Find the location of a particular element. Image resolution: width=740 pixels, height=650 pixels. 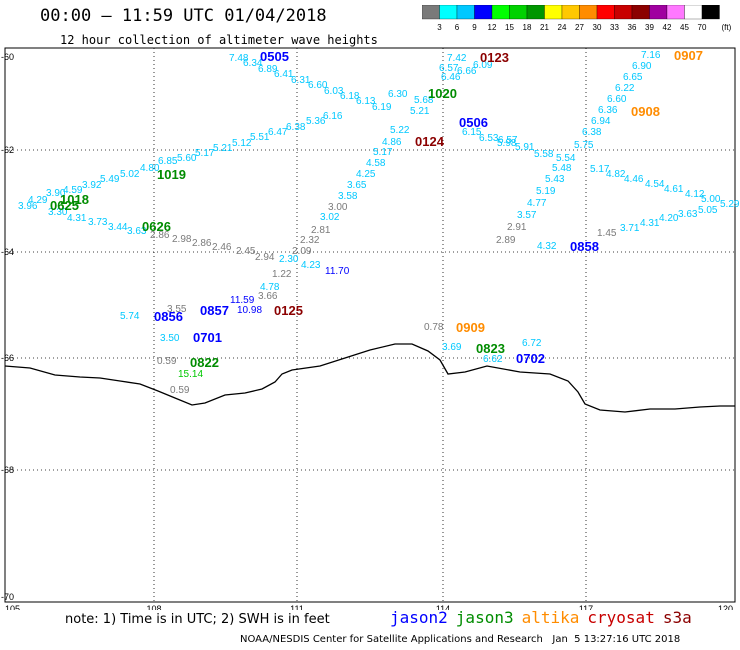

swh-value-label: 3.00 is located at coordinates (338, 207).